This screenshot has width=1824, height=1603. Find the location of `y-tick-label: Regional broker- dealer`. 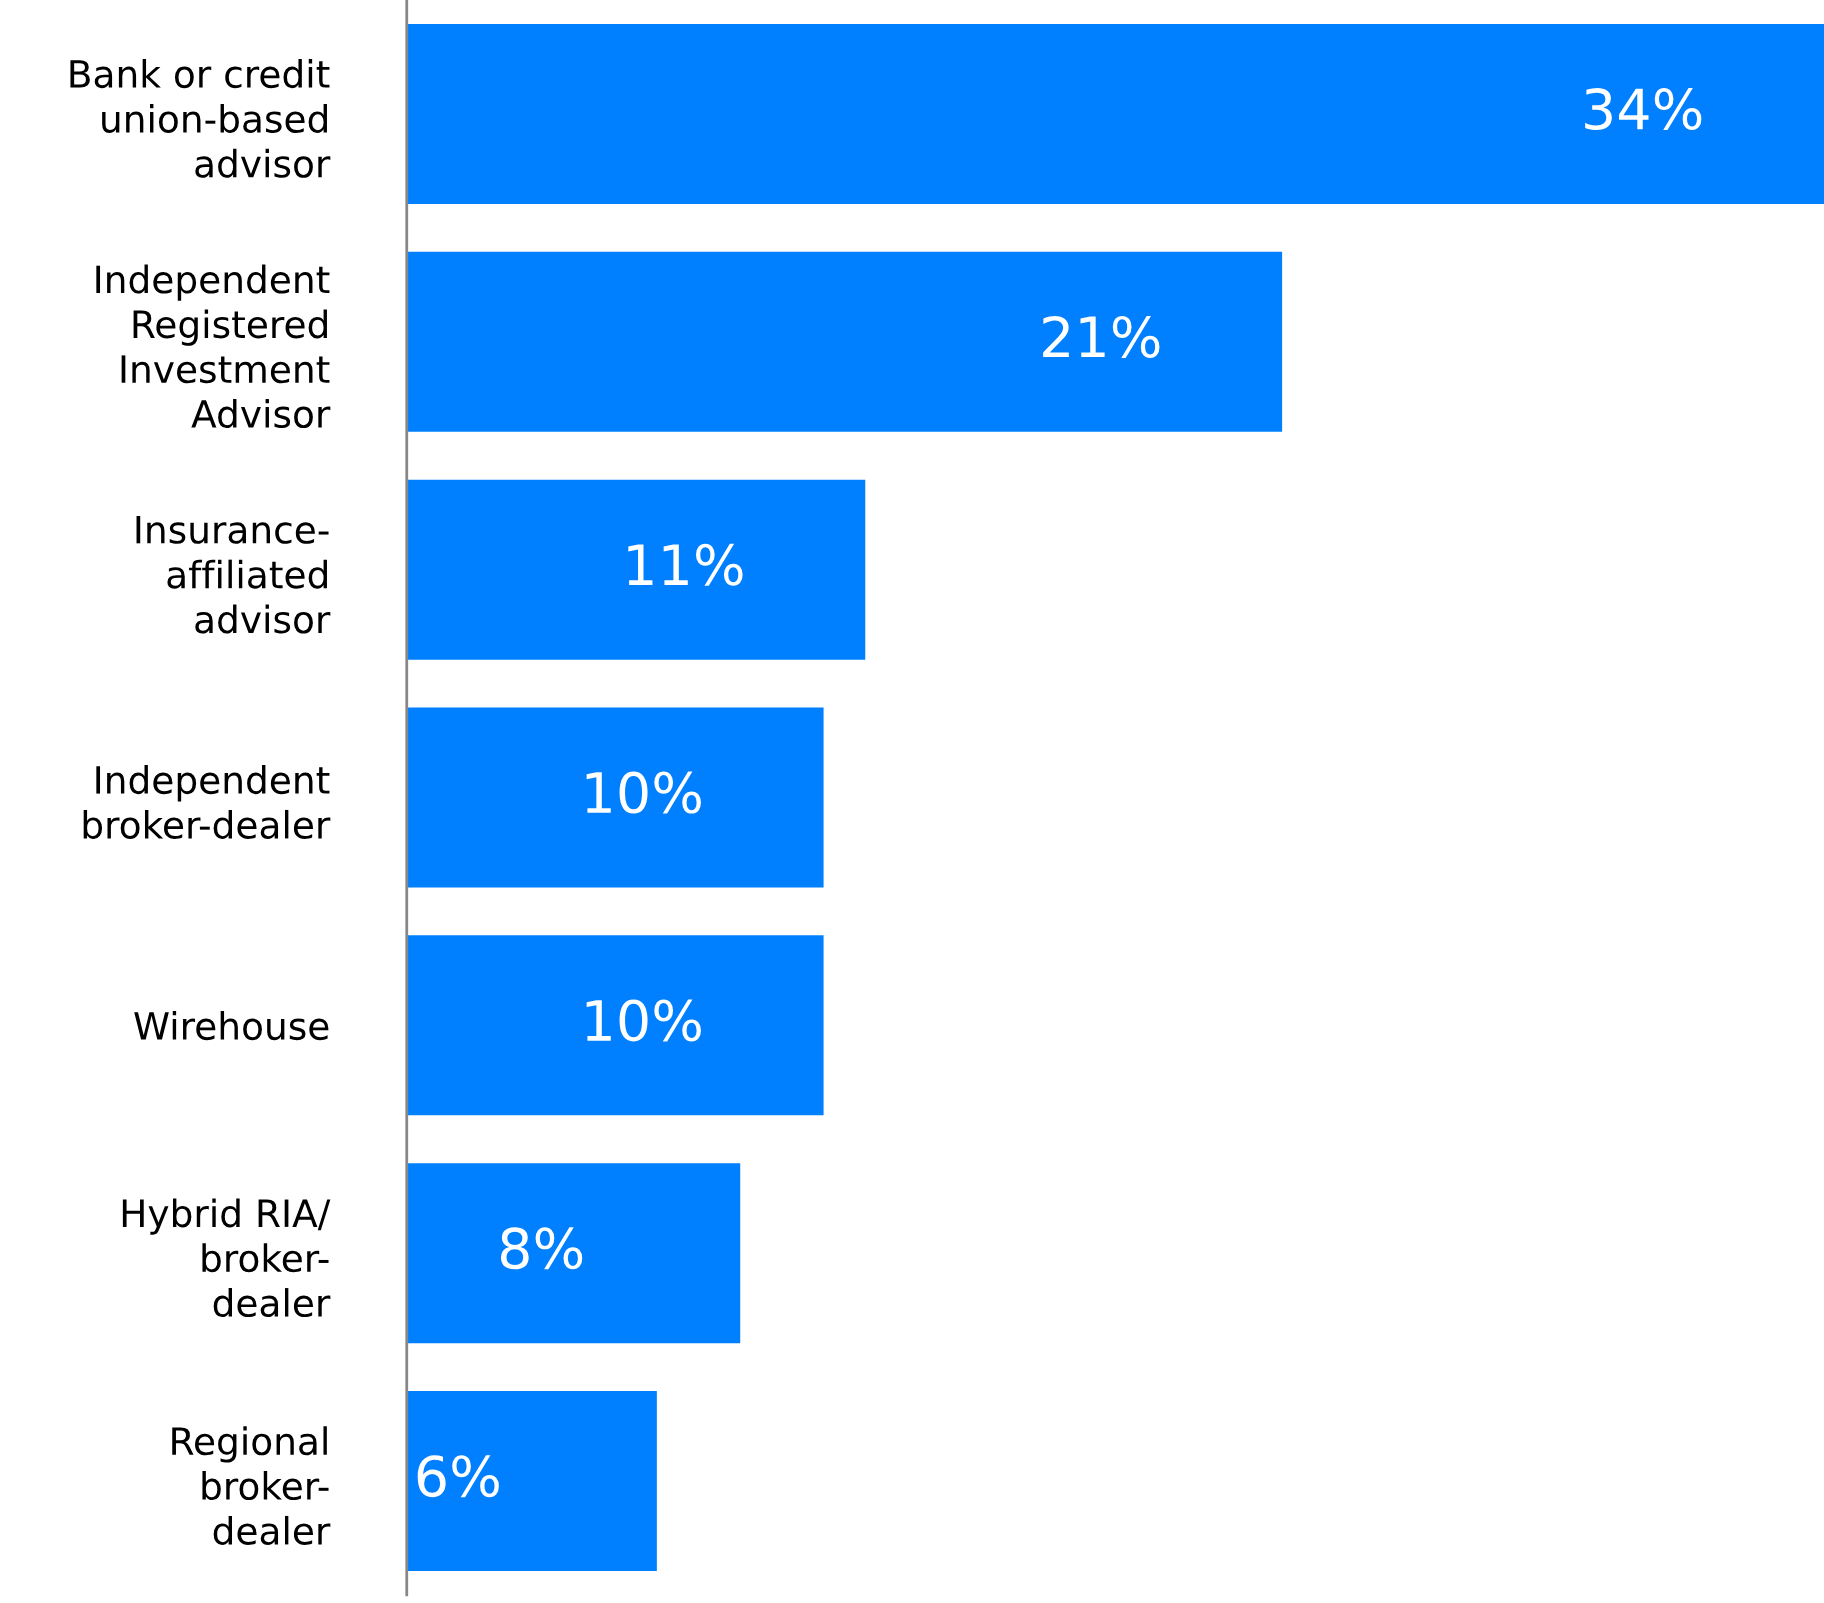

y-tick-label: Regional broker- dealer is located at coordinates (251, 1485).